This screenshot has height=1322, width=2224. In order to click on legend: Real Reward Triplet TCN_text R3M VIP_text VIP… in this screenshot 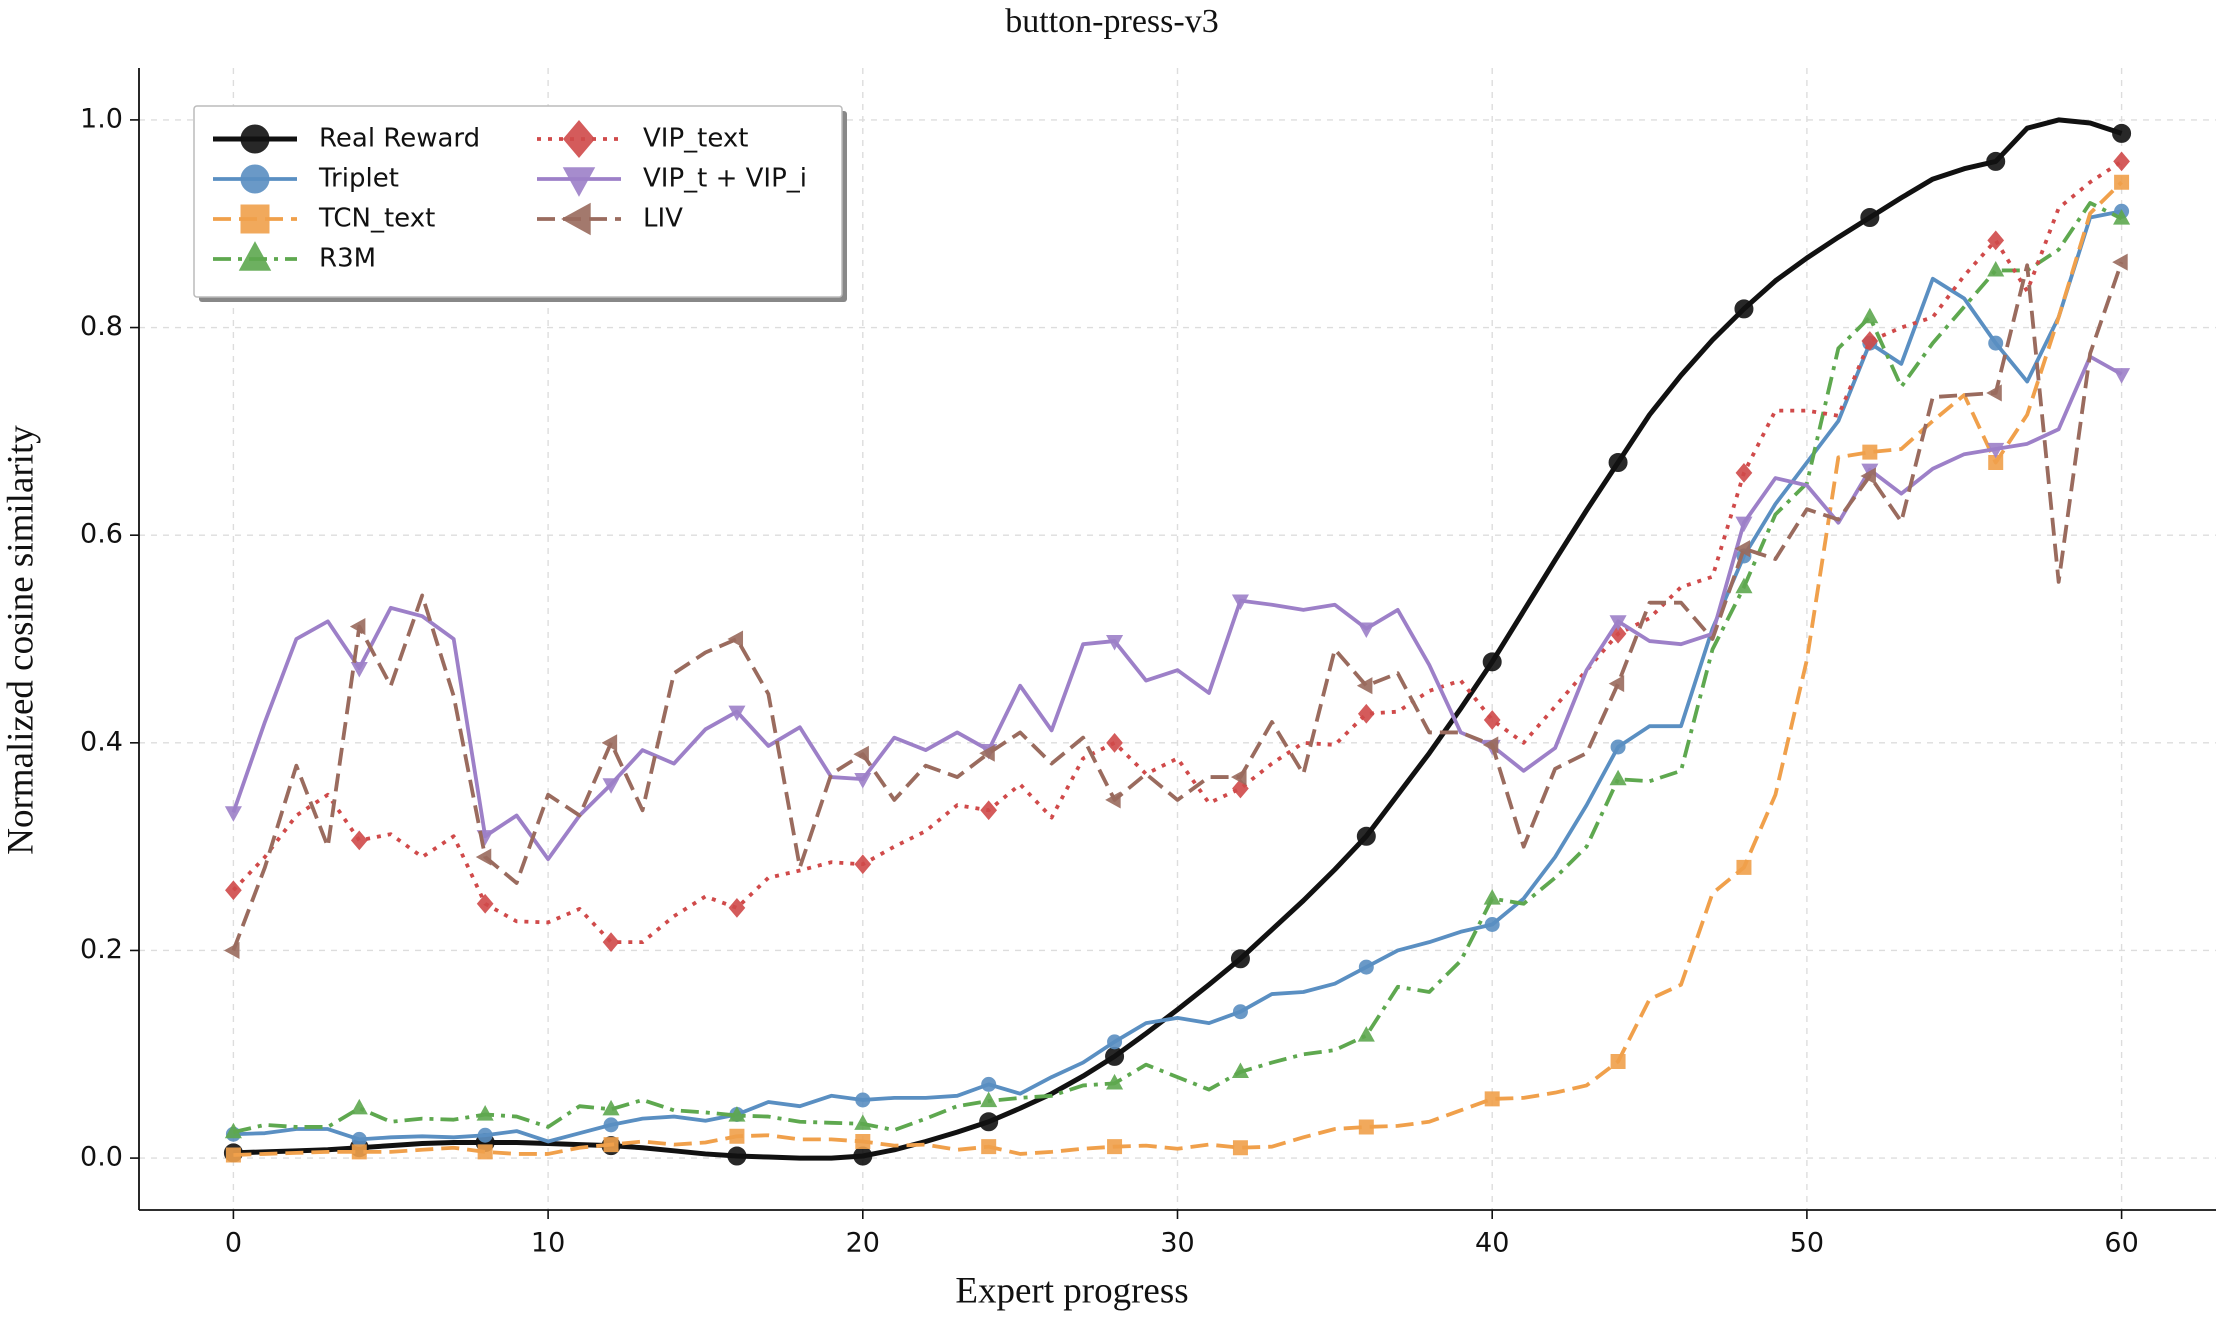, I will do `click(520, 203)`.